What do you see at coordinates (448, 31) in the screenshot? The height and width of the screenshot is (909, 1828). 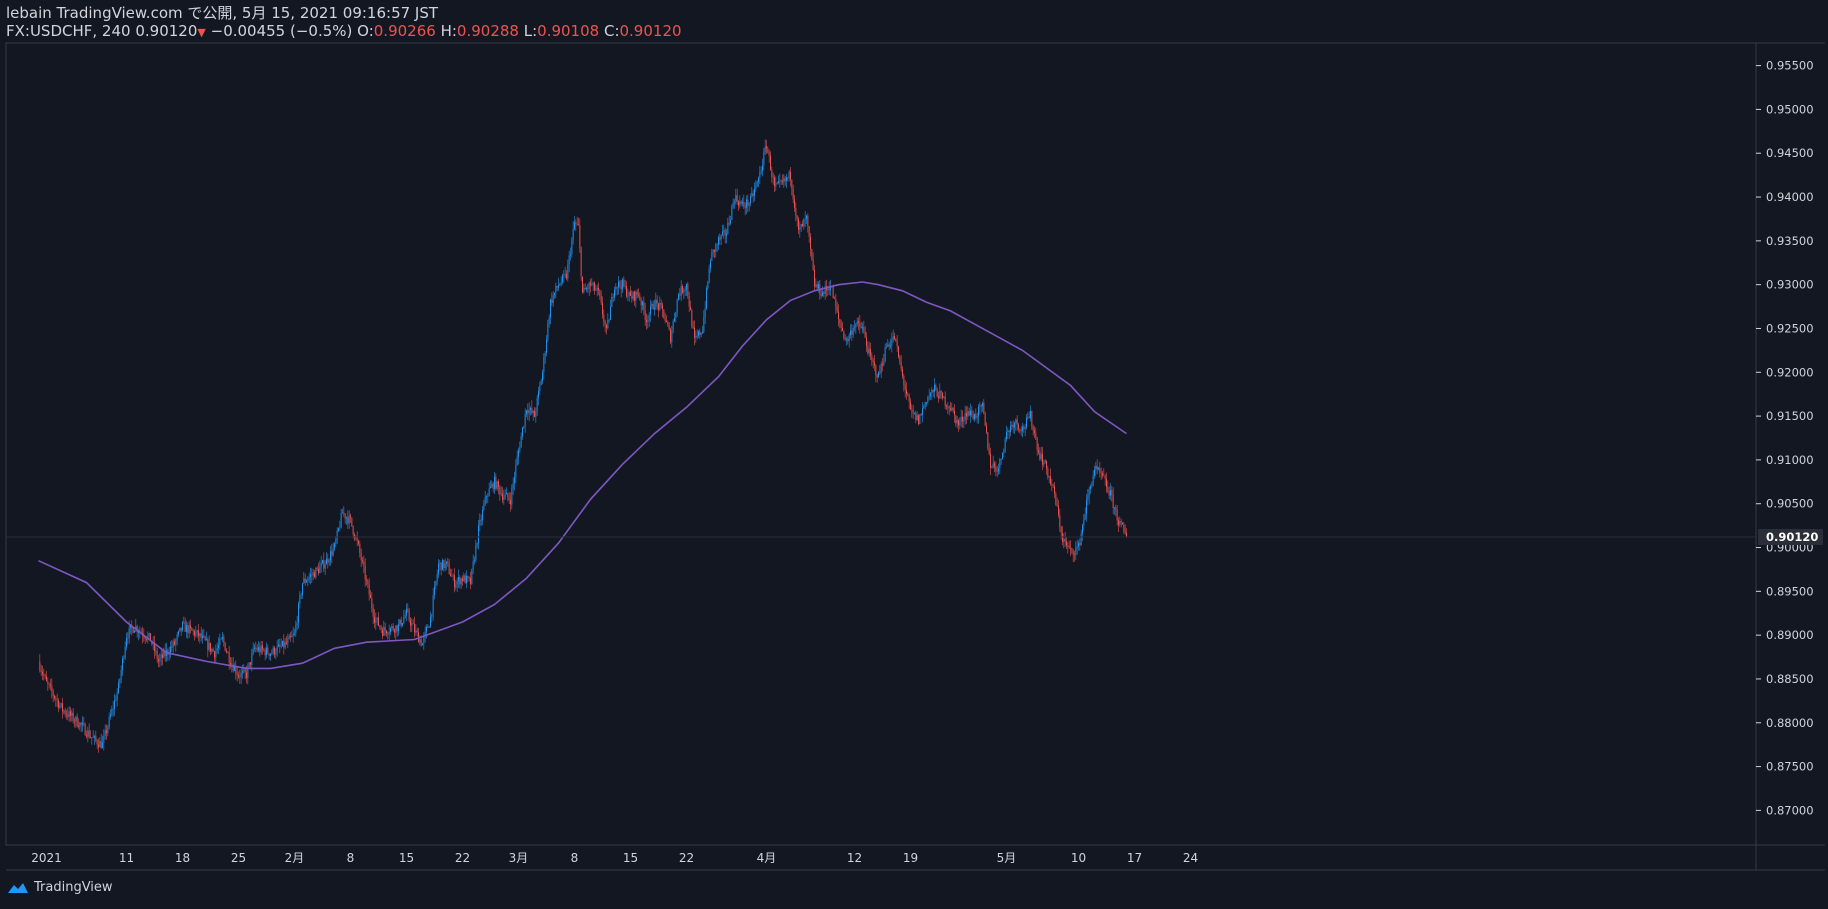 I see `high-label: H:` at bounding box center [448, 31].